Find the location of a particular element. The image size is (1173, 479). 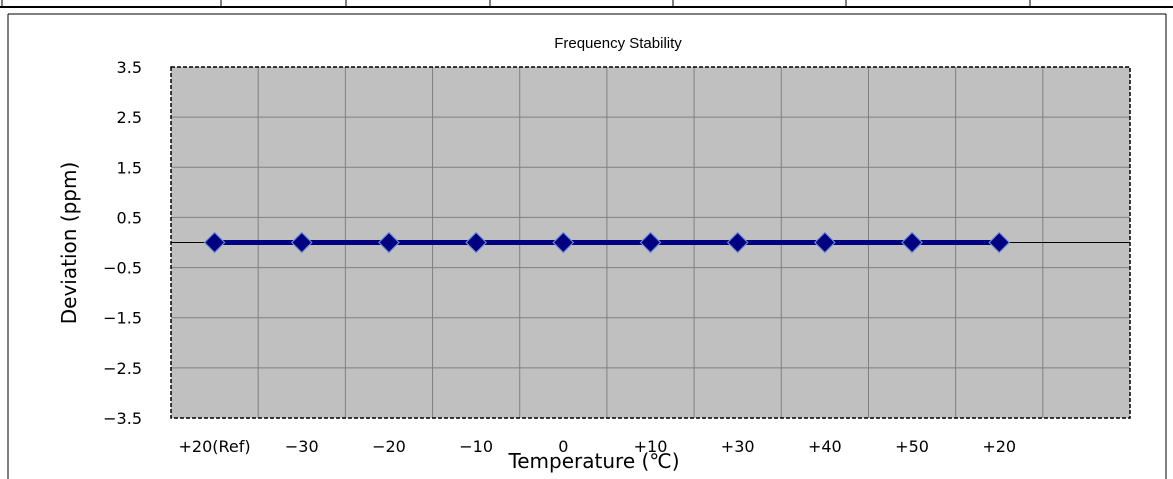

y-tick-labels: 3.5 2.5 1.5 0.5 −0.5 −1.5 −2.5 −3.5 is located at coordinates (122, 243).